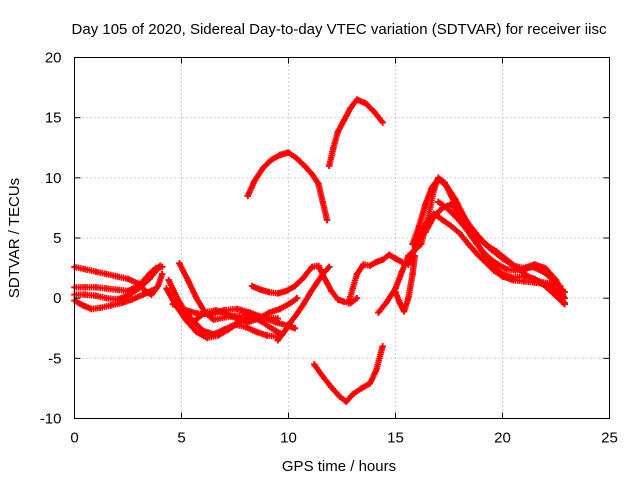 This screenshot has width=640, height=480. What do you see at coordinates (339, 466) in the screenshot?
I see `x-axis-title: GPS time / hours` at bounding box center [339, 466].